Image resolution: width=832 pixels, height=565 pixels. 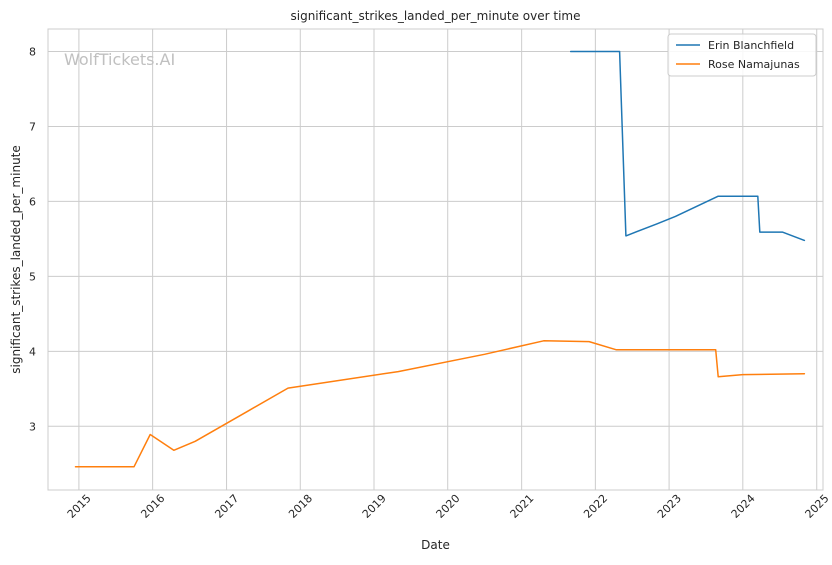 I want to click on y-tick-label: 4, so click(x=32, y=351).